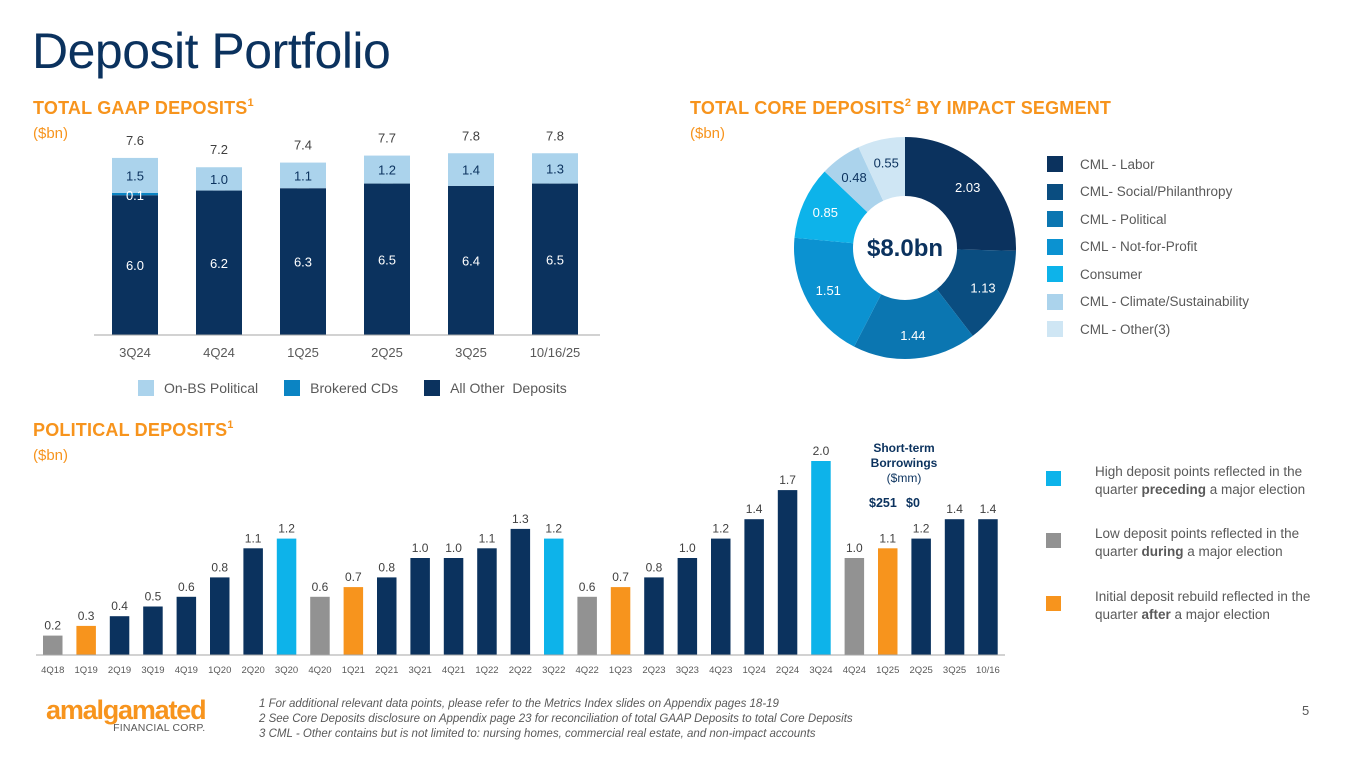 Image resolution: width=1365 pixels, height=768 pixels. What do you see at coordinates (886, 163) in the screenshot?
I see `donut-slice-label: 0.55` at bounding box center [886, 163].